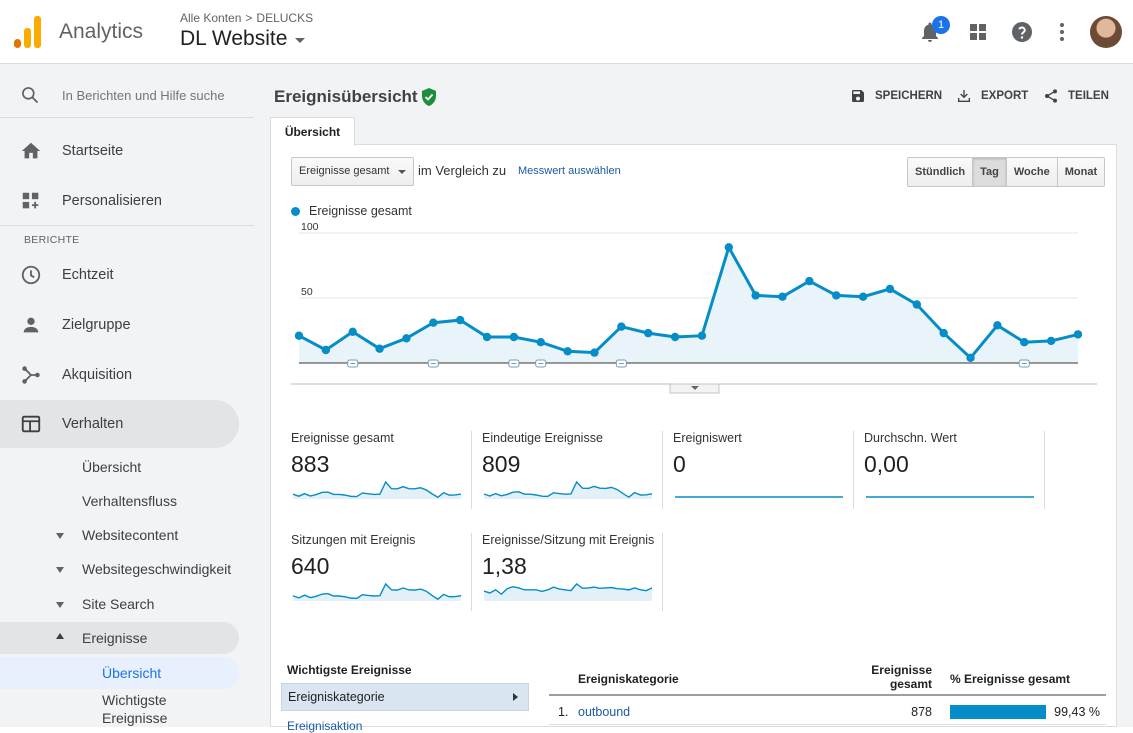 The width and height of the screenshot is (1133, 733). What do you see at coordinates (569, 171) in the screenshot?
I see `select-metric-link: Messwert auswählen` at bounding box center [569, 171].